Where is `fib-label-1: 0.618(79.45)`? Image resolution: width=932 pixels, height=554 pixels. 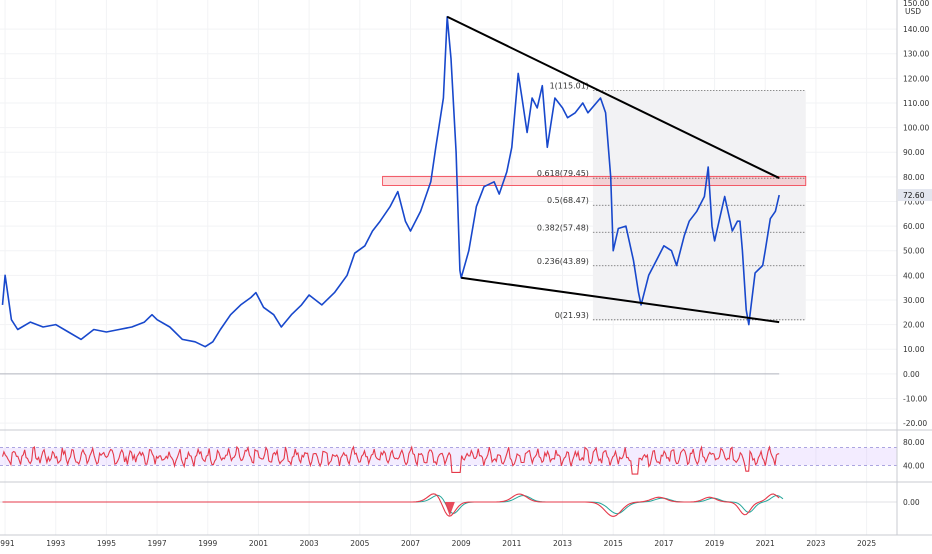
fib-label-1: 0.618(79.45) is located at coordinates (563, 173).